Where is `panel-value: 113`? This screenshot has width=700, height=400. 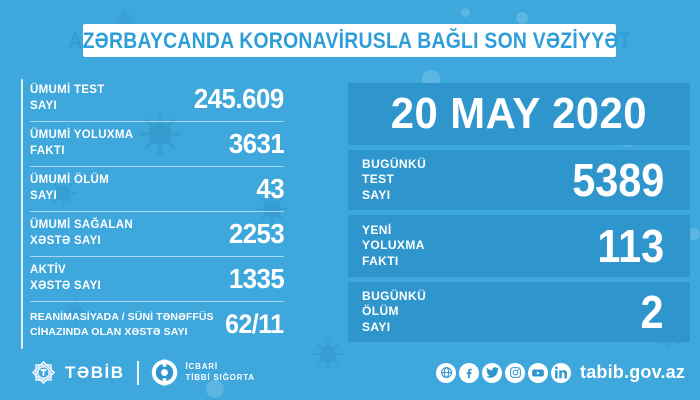
panel-value: 113 is located at coordinates (630, 246).